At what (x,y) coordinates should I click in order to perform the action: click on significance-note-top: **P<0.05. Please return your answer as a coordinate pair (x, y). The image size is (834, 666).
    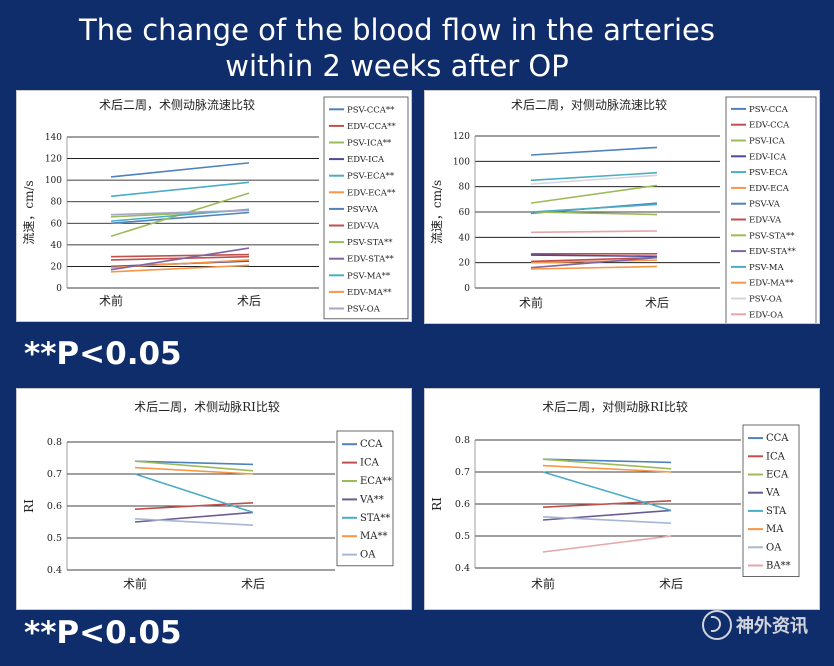
    Looking at the image, I should click on (103, 354).